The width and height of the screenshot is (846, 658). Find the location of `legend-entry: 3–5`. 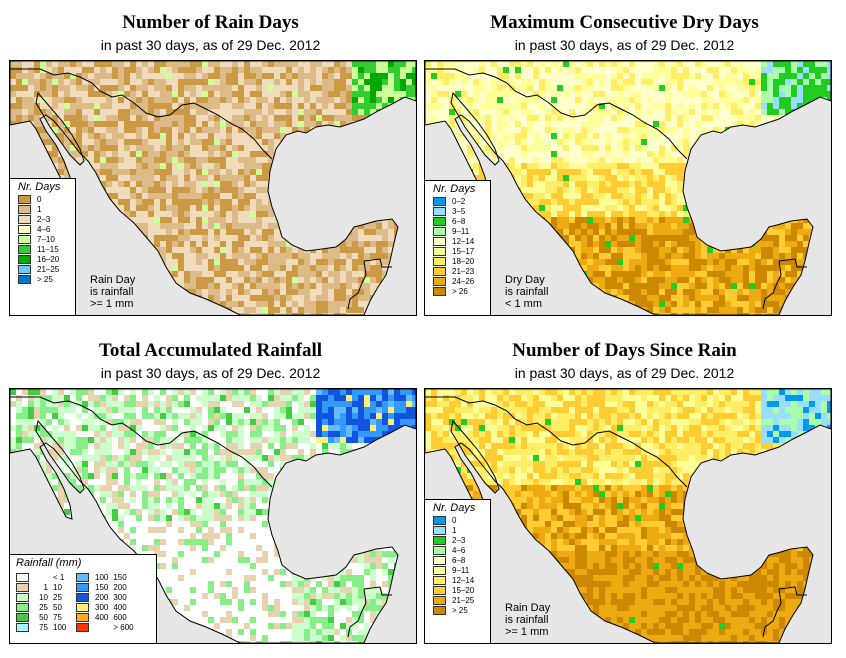

legend-entry: 3–5 is located at coordinates (457, 211).